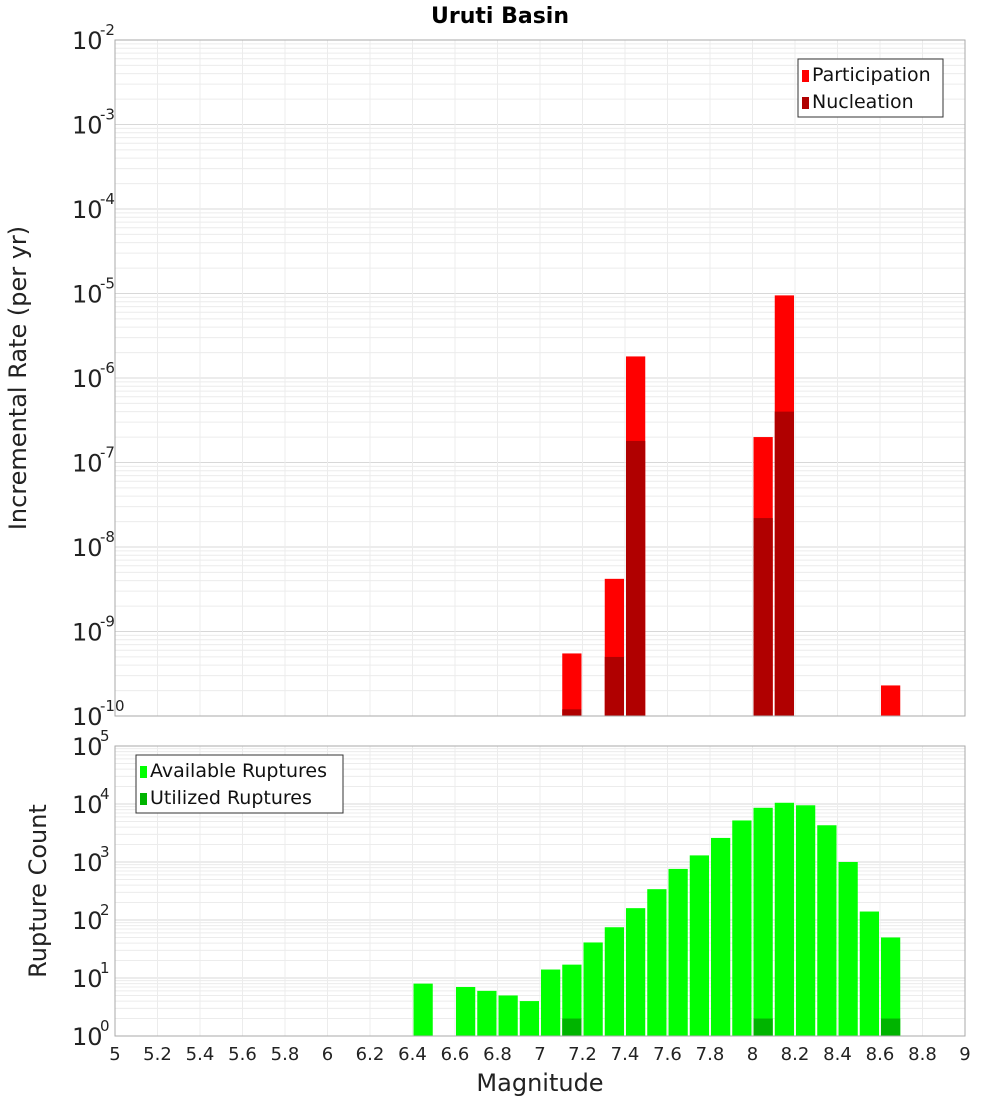 This screenshot has height=1100, width=1000. I want to click on count-bars, so click(657, 919).